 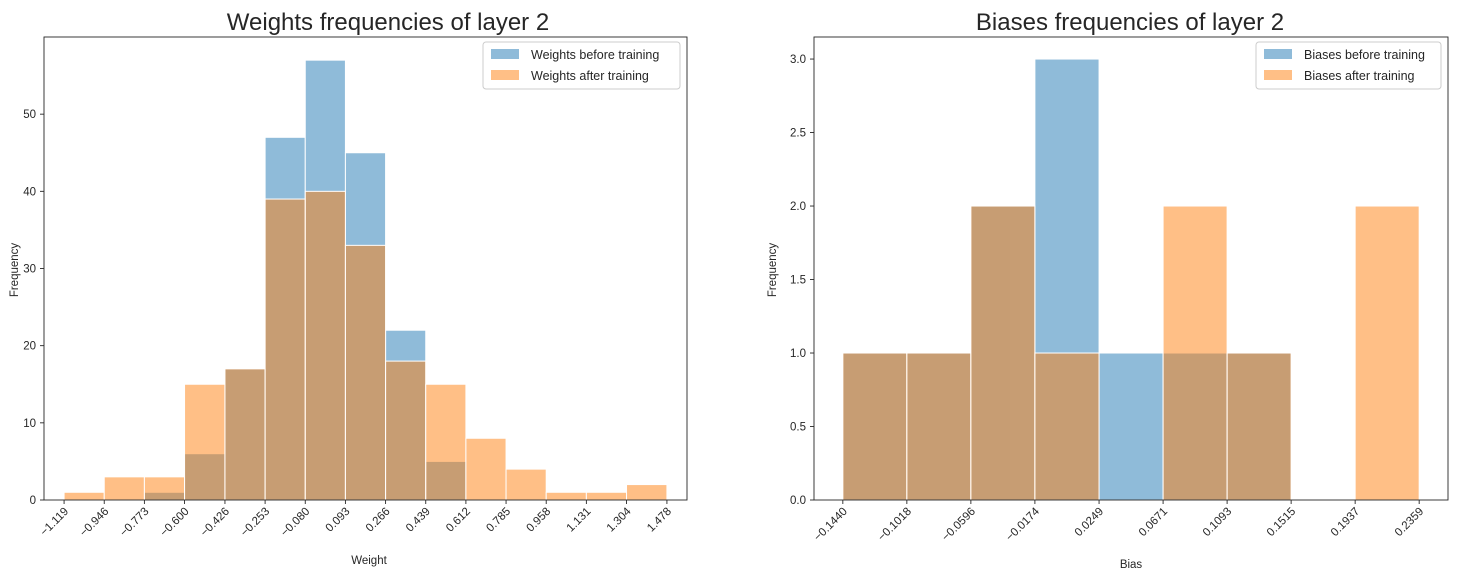 What do you see at coordinates (1217, 522) in the screenshot?
I see `x-tick-label: 0.1093` at bounding box center [1217, 522].